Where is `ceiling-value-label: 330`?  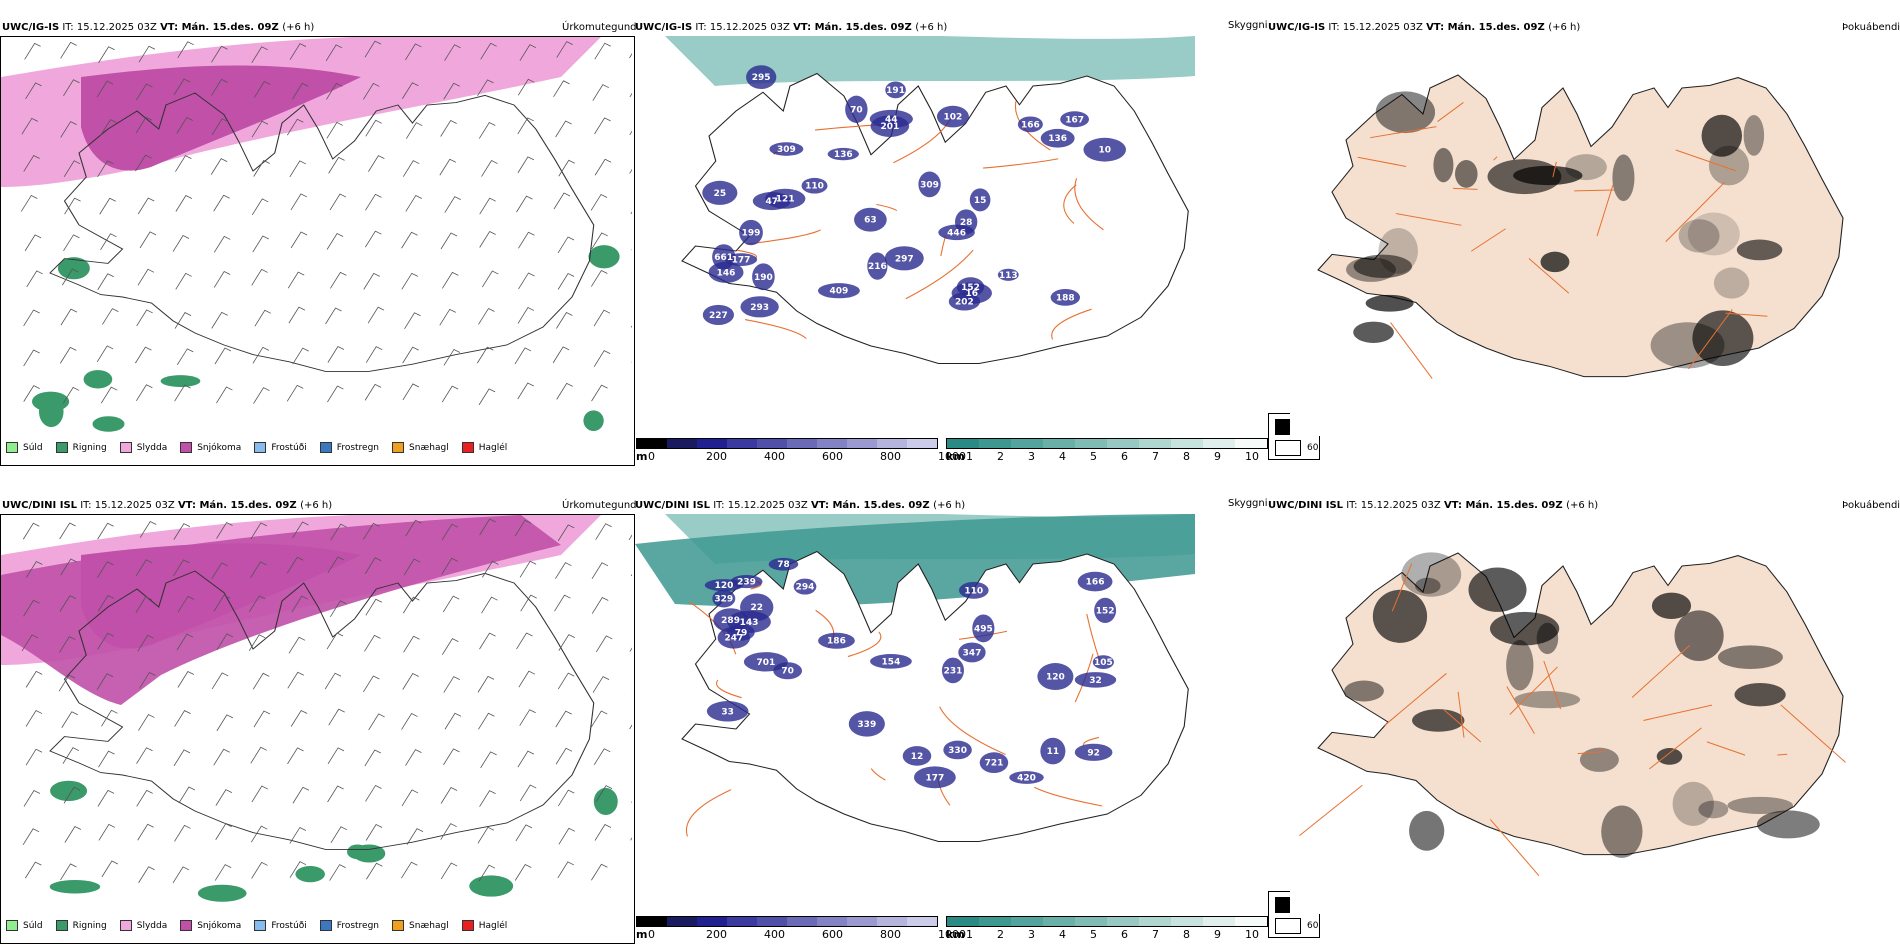 ceiling-value-label: 330 is located at coordinates (957, 751).